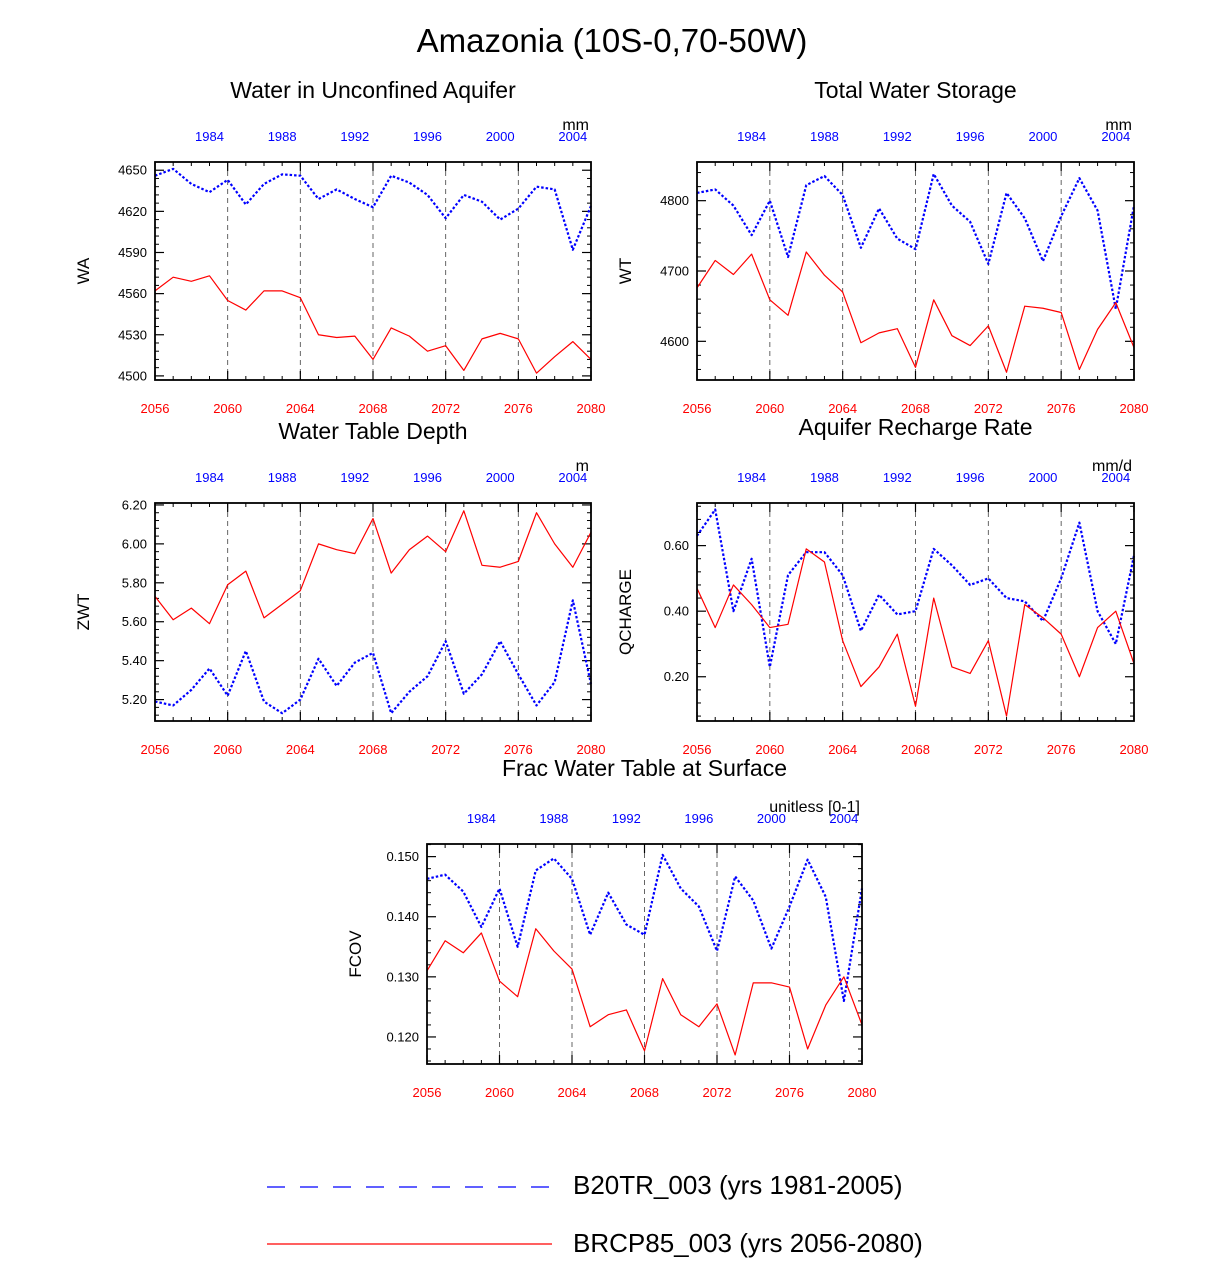 This screenshot has height=1280, width=1224. What do you see at coordinates (83, 270) in the screenshot?
I see `y-axis-label: WA` at bounding box center [83, 270].